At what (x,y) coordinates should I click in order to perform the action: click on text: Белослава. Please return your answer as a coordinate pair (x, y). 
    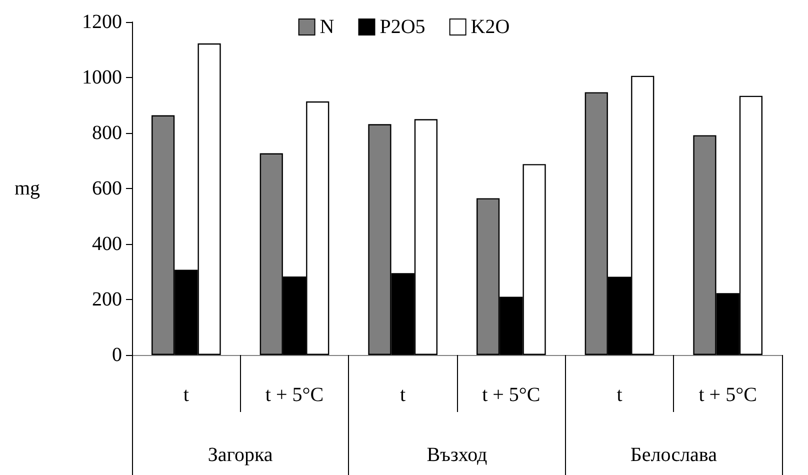
    Looking at the image, I should click on (674, 455).